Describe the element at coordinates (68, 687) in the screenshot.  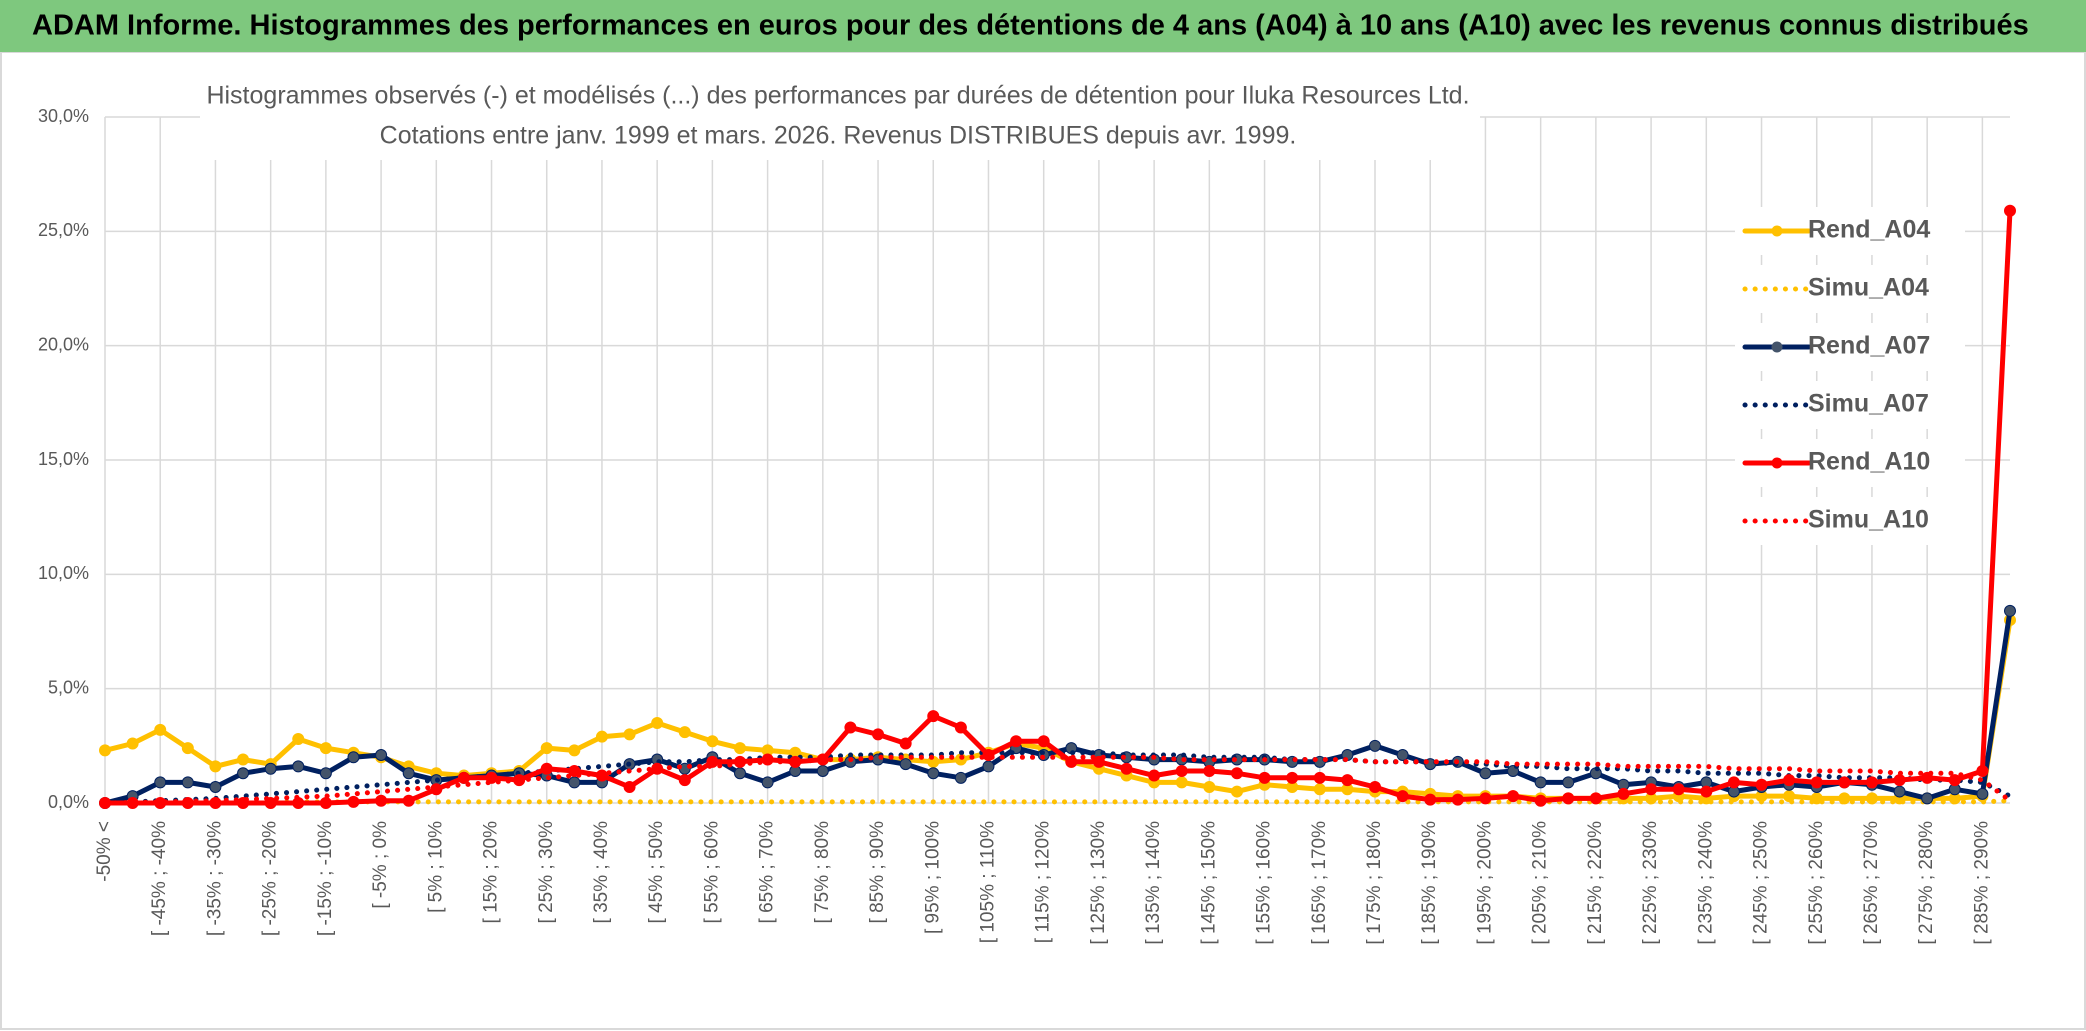
I see `y-tick-label: 5,0%` at that location.